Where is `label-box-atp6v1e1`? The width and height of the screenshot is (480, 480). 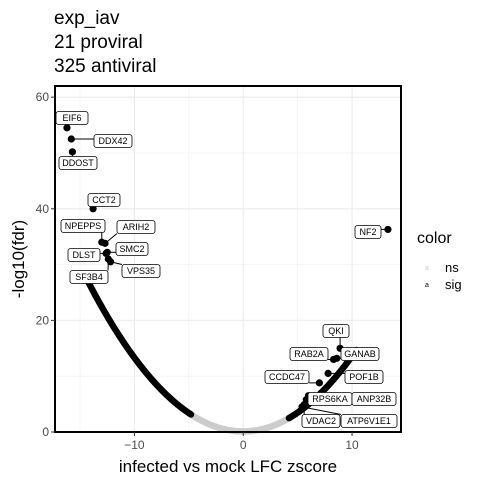
label-box-atp6v1e1 is located at coordinates (369, 421).